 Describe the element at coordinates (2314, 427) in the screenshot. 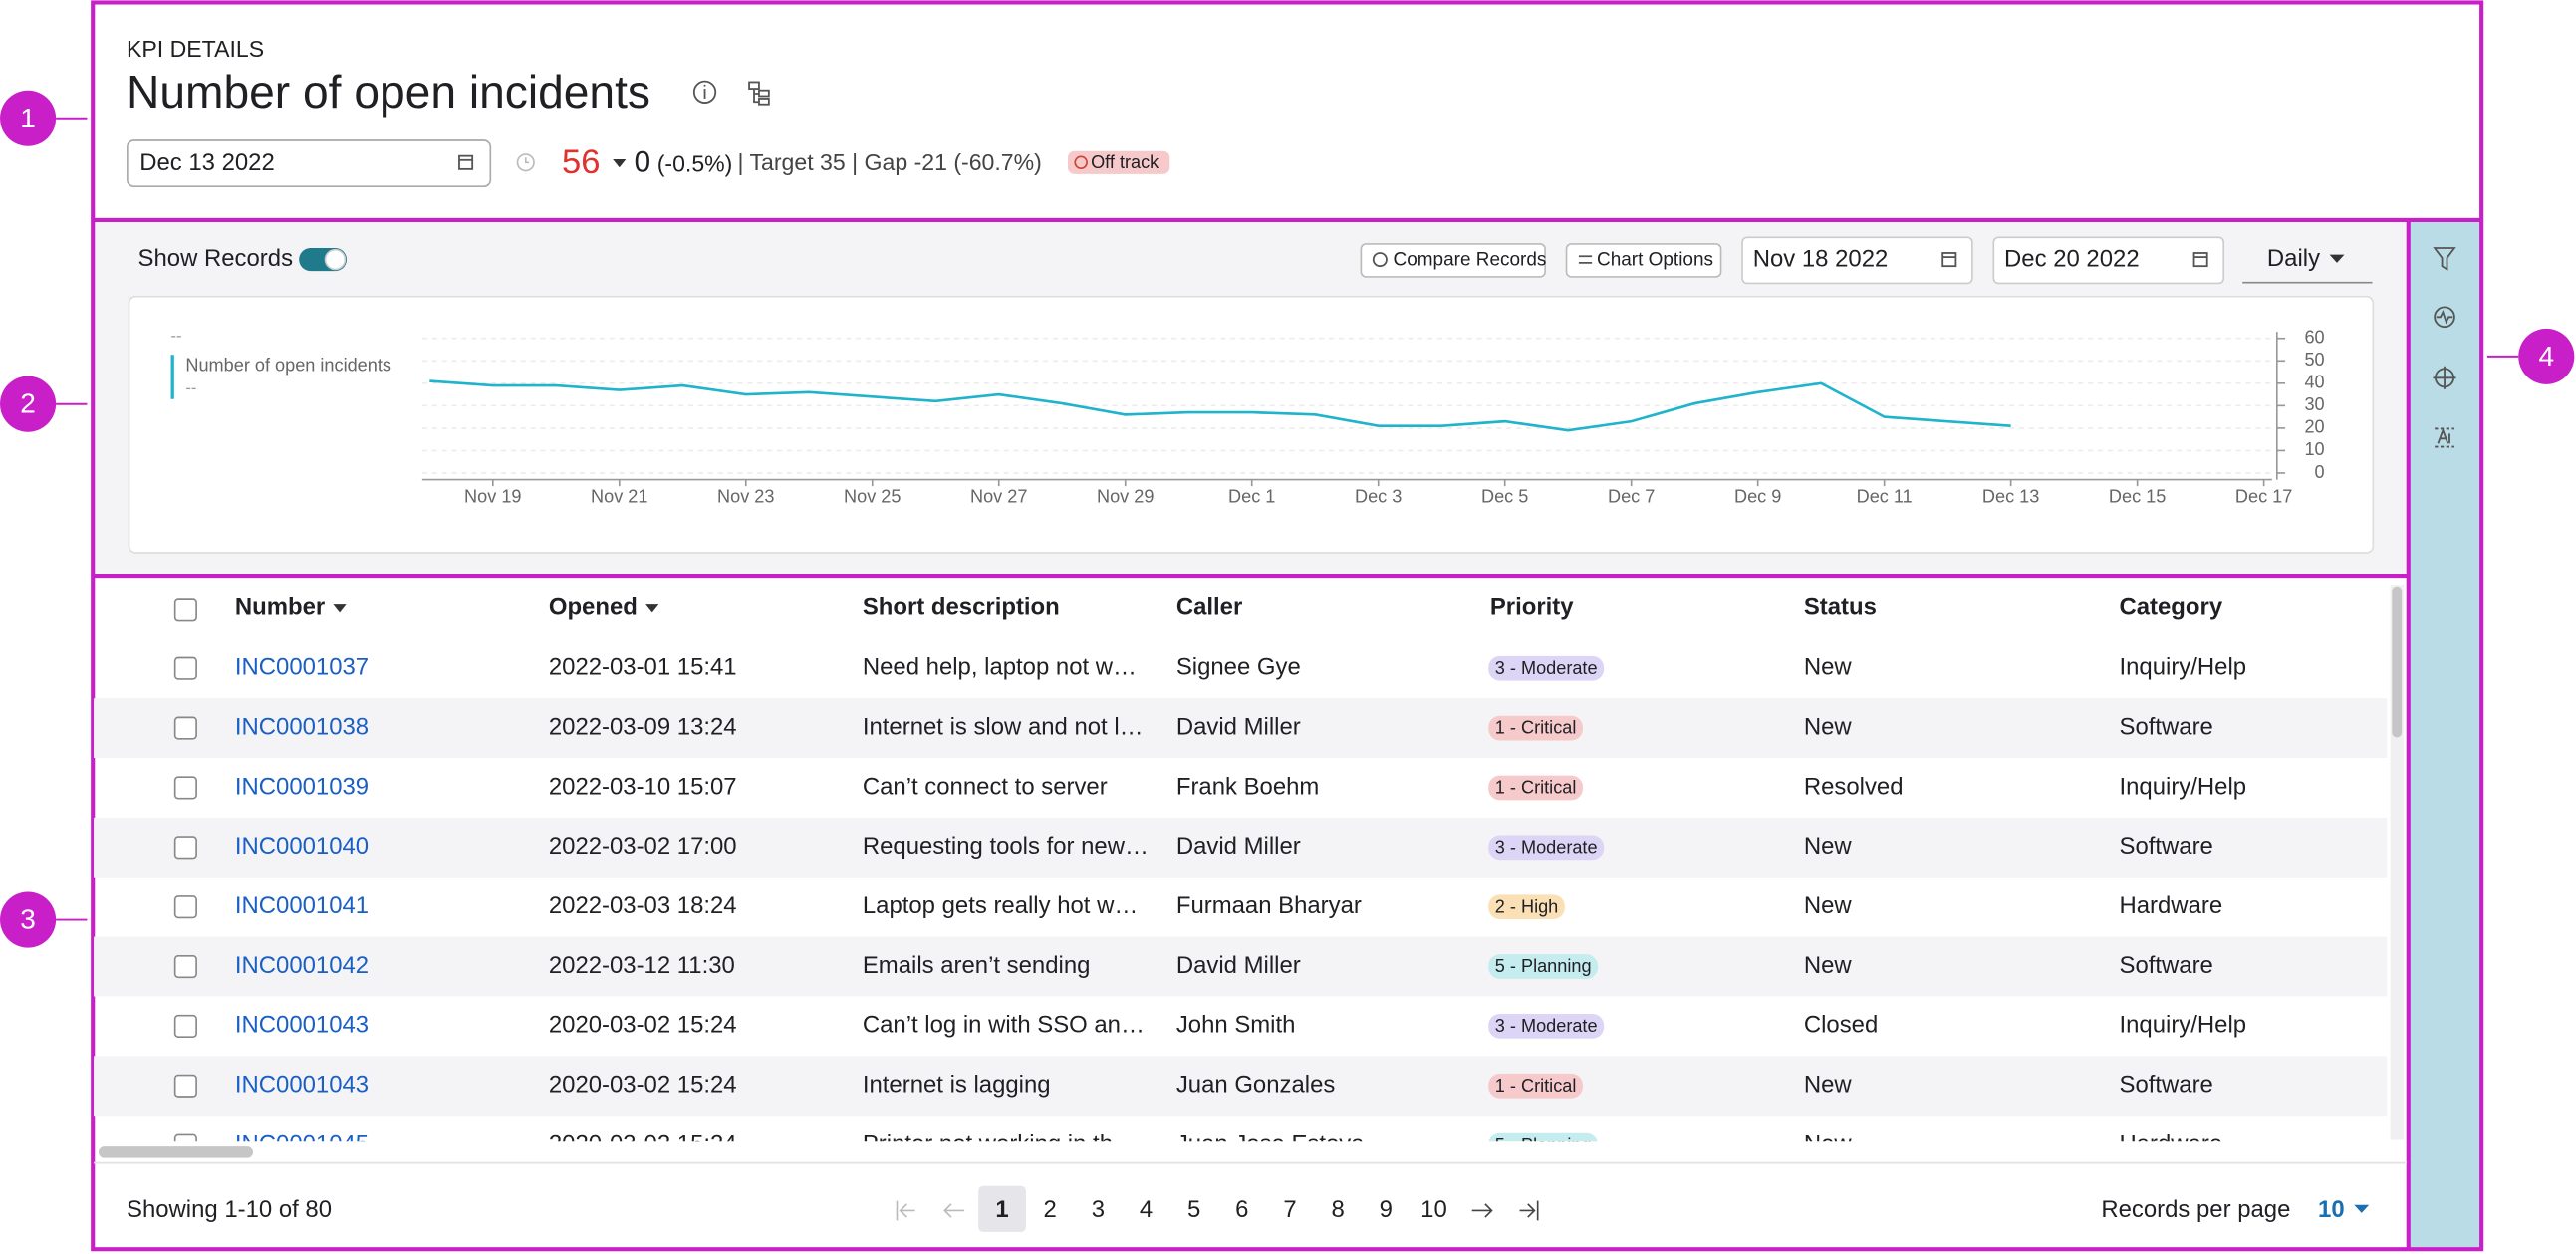

I see `y2-tick-label: 20` at that location.